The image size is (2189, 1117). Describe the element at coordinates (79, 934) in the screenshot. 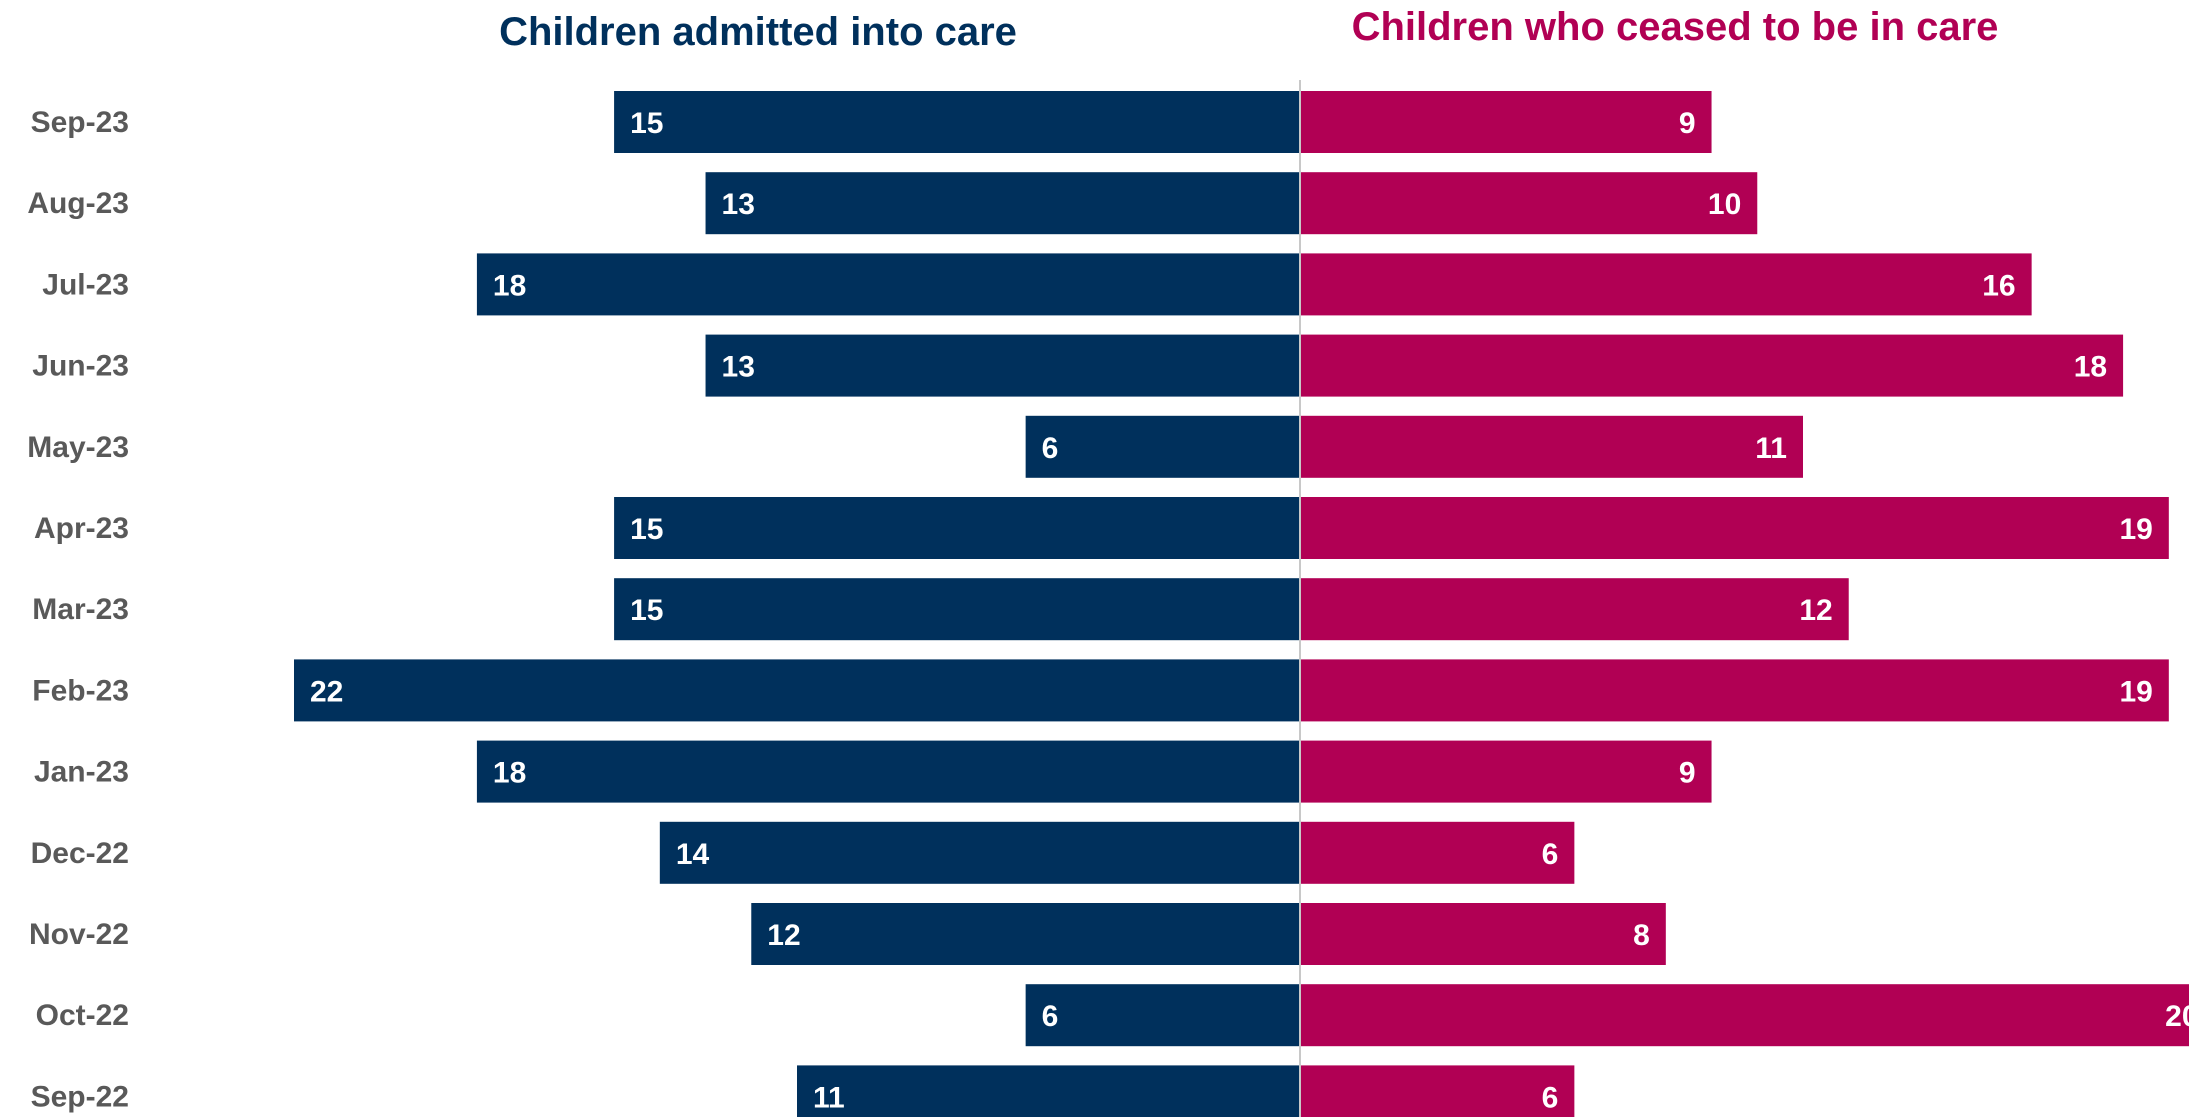

I see `category-label: Nov-22` at that location.